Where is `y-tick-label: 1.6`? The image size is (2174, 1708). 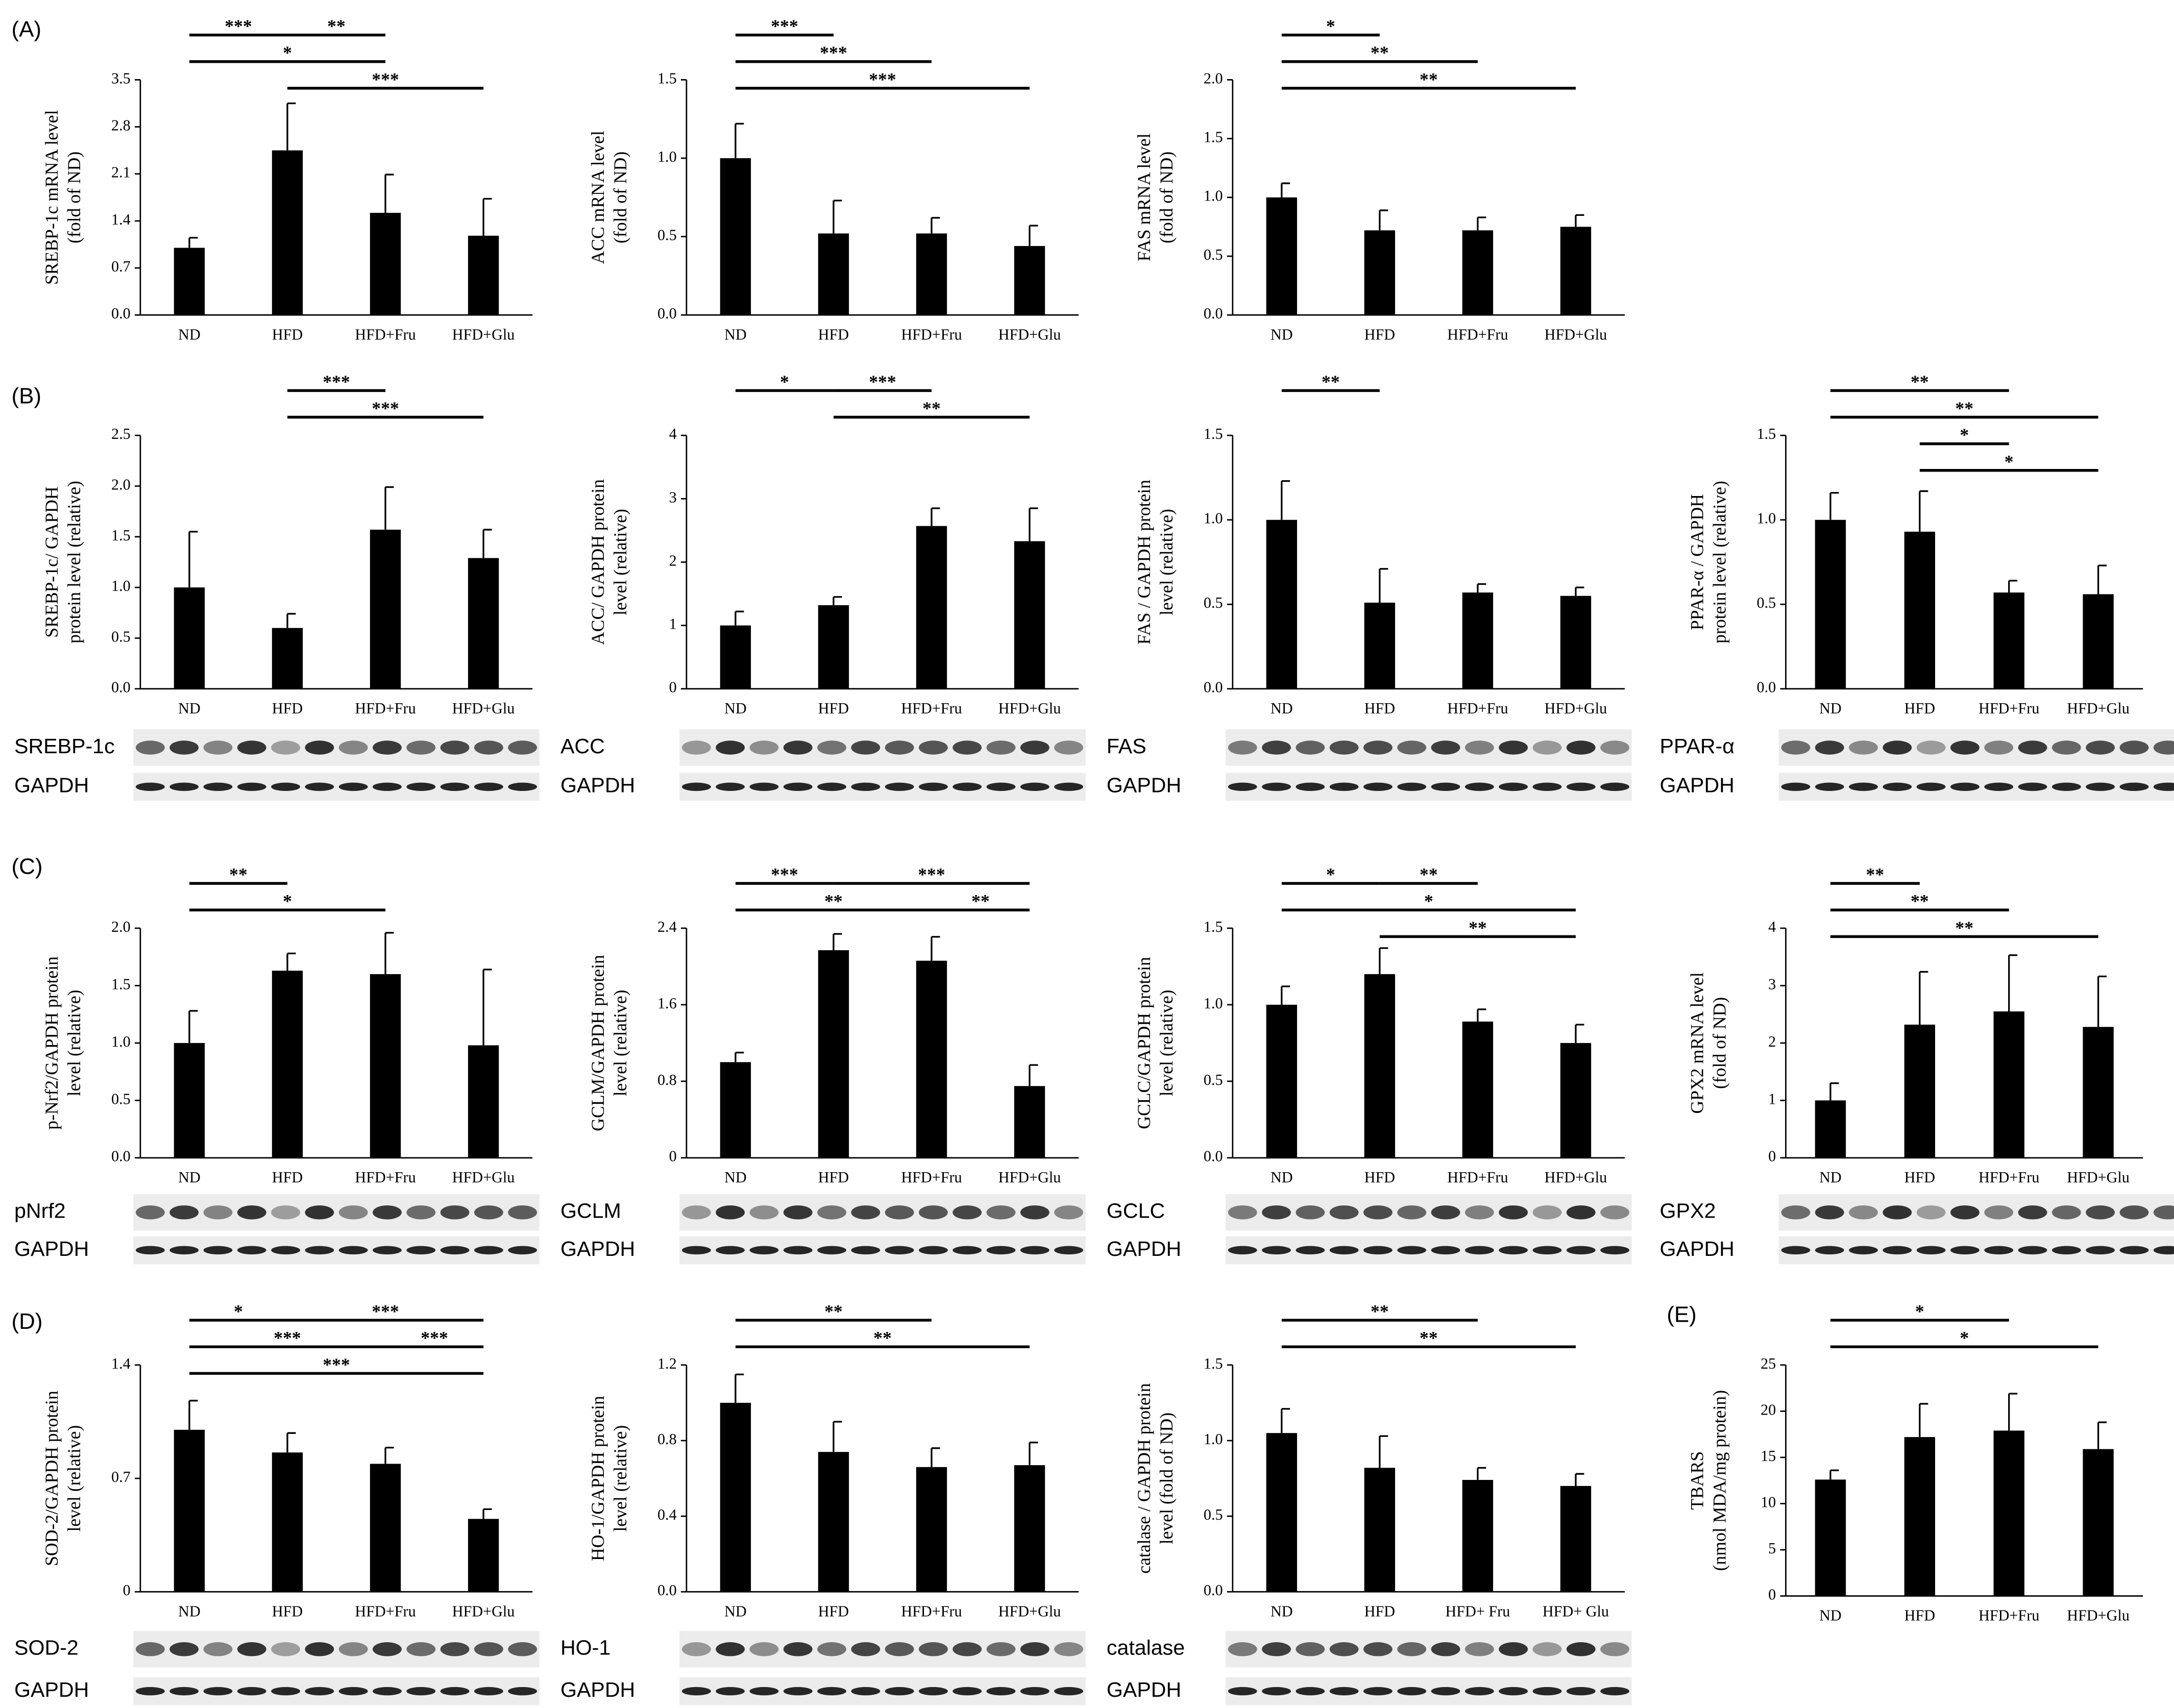
y-tick-label: 1.6 is located at coordinates (667, 1003).